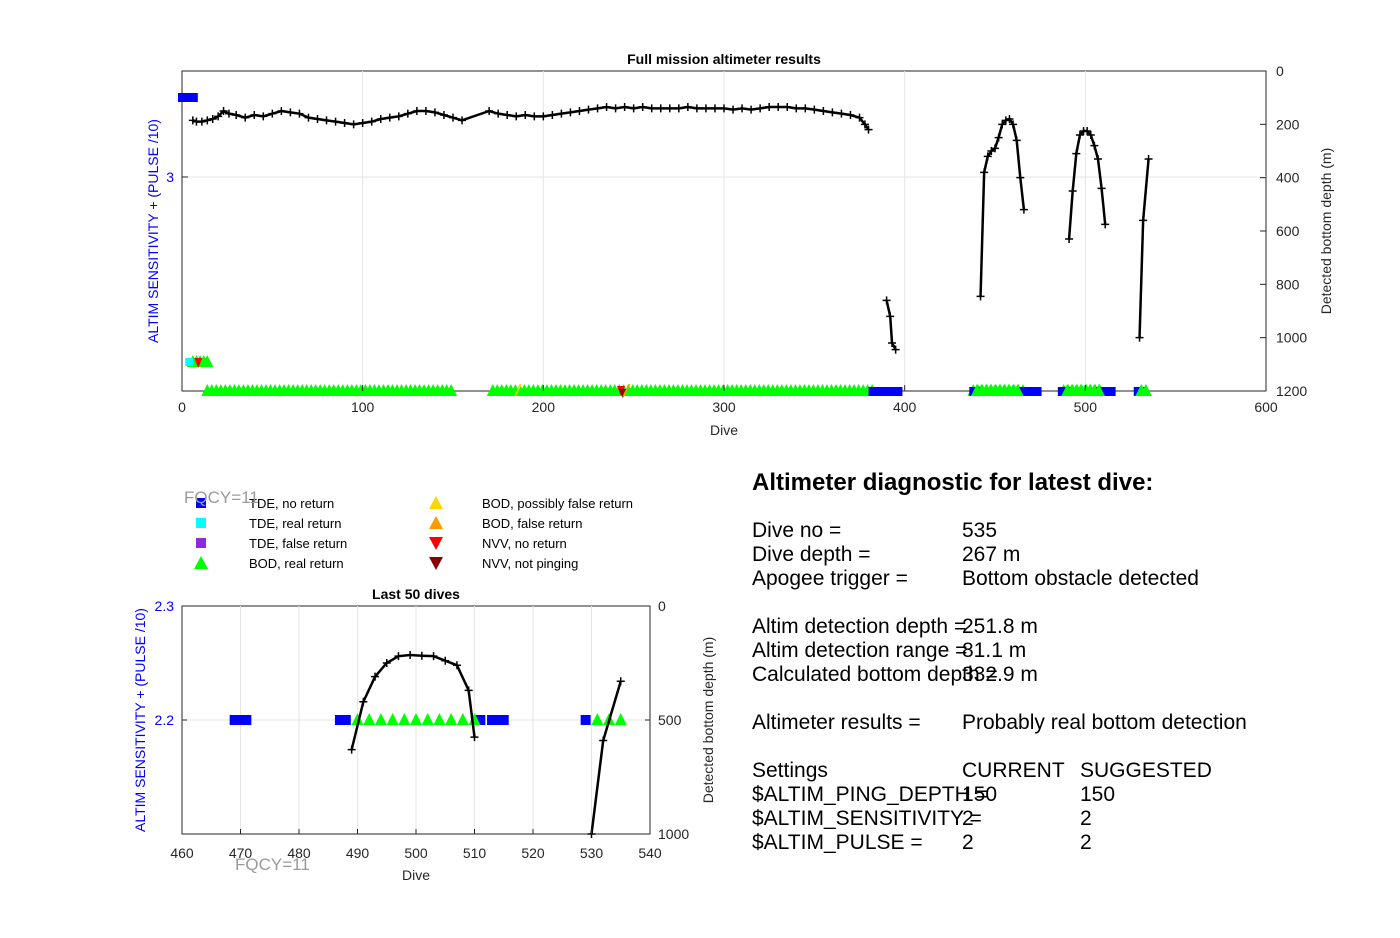 Image resolution: width=1400 pixels, height=938 pixels. Describe the element at coordinates (524, 543) in the screenshot. I see `legend-label: NVV, no return` at that location.